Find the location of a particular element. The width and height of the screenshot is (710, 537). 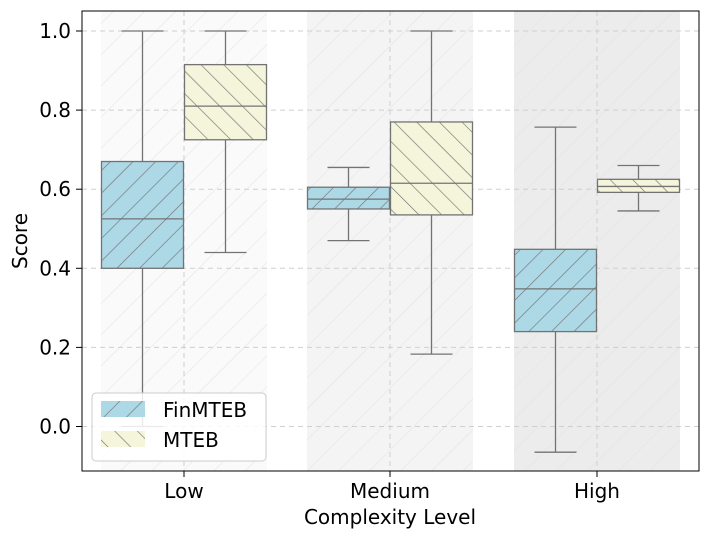

box-mteb-high is located at coordinates (638, 188).